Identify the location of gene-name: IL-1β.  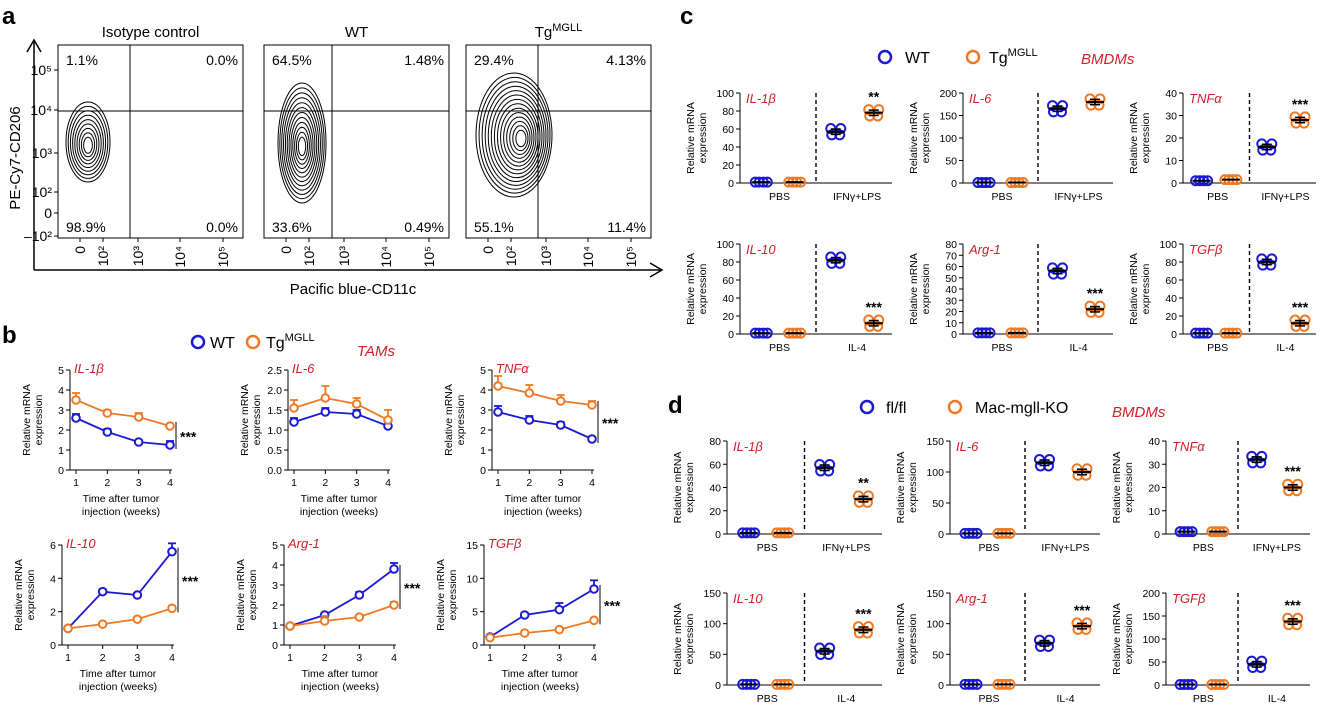
(89, 368).